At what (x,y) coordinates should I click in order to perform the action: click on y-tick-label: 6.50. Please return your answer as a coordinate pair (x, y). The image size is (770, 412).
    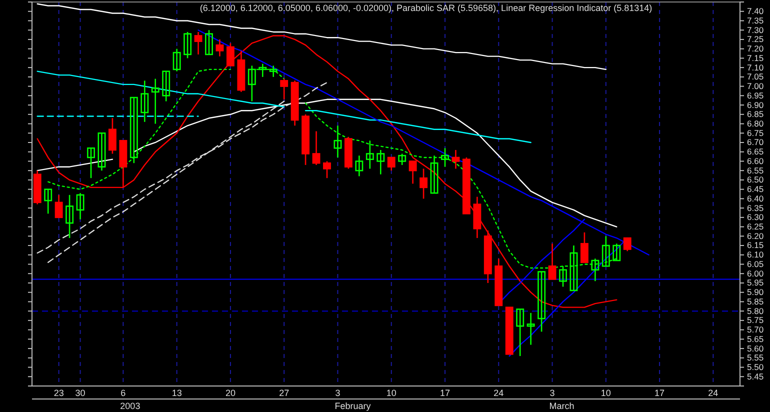
    Looking at the image, I should click on (755, 179).